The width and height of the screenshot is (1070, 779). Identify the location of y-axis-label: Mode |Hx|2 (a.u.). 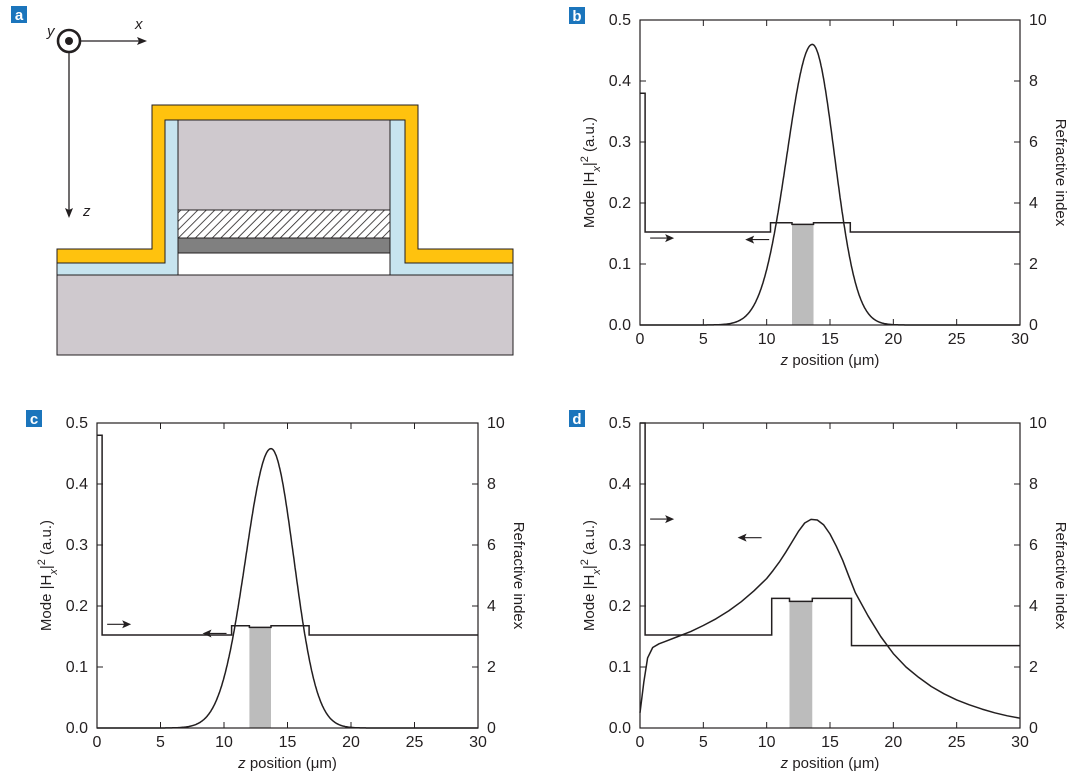
(48, 575).